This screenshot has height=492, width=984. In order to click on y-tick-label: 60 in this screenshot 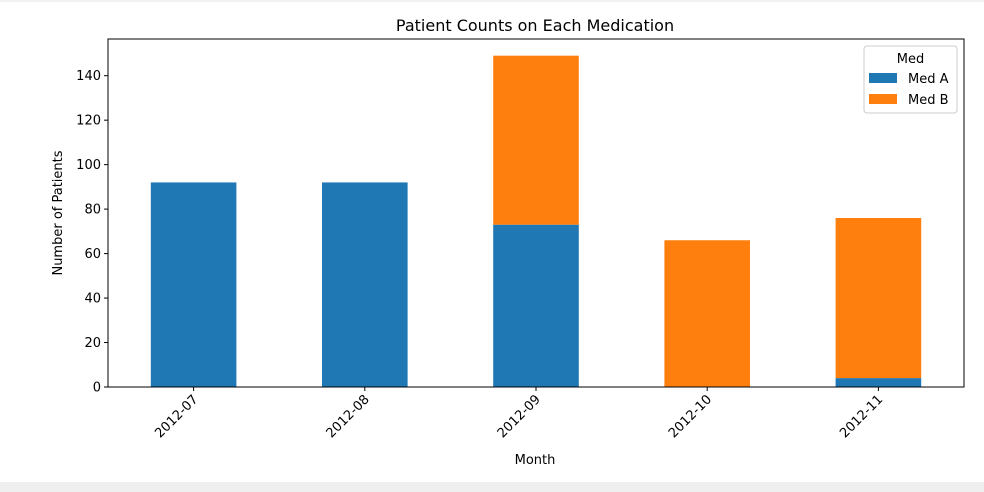, I will do `click(92, 254)`.